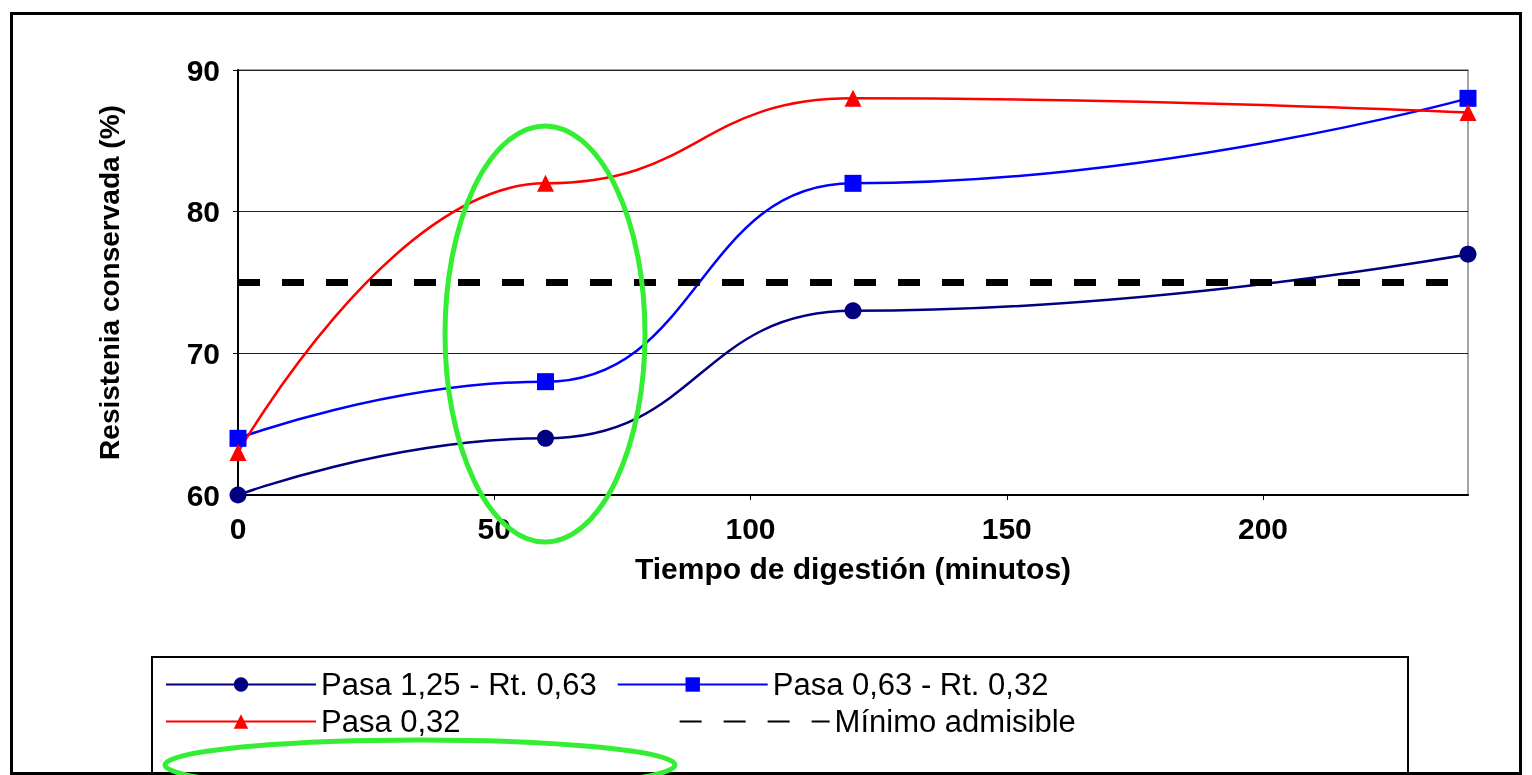  I want to click on y-axis-title: Resistenia conservada (%), so click(109, 282).